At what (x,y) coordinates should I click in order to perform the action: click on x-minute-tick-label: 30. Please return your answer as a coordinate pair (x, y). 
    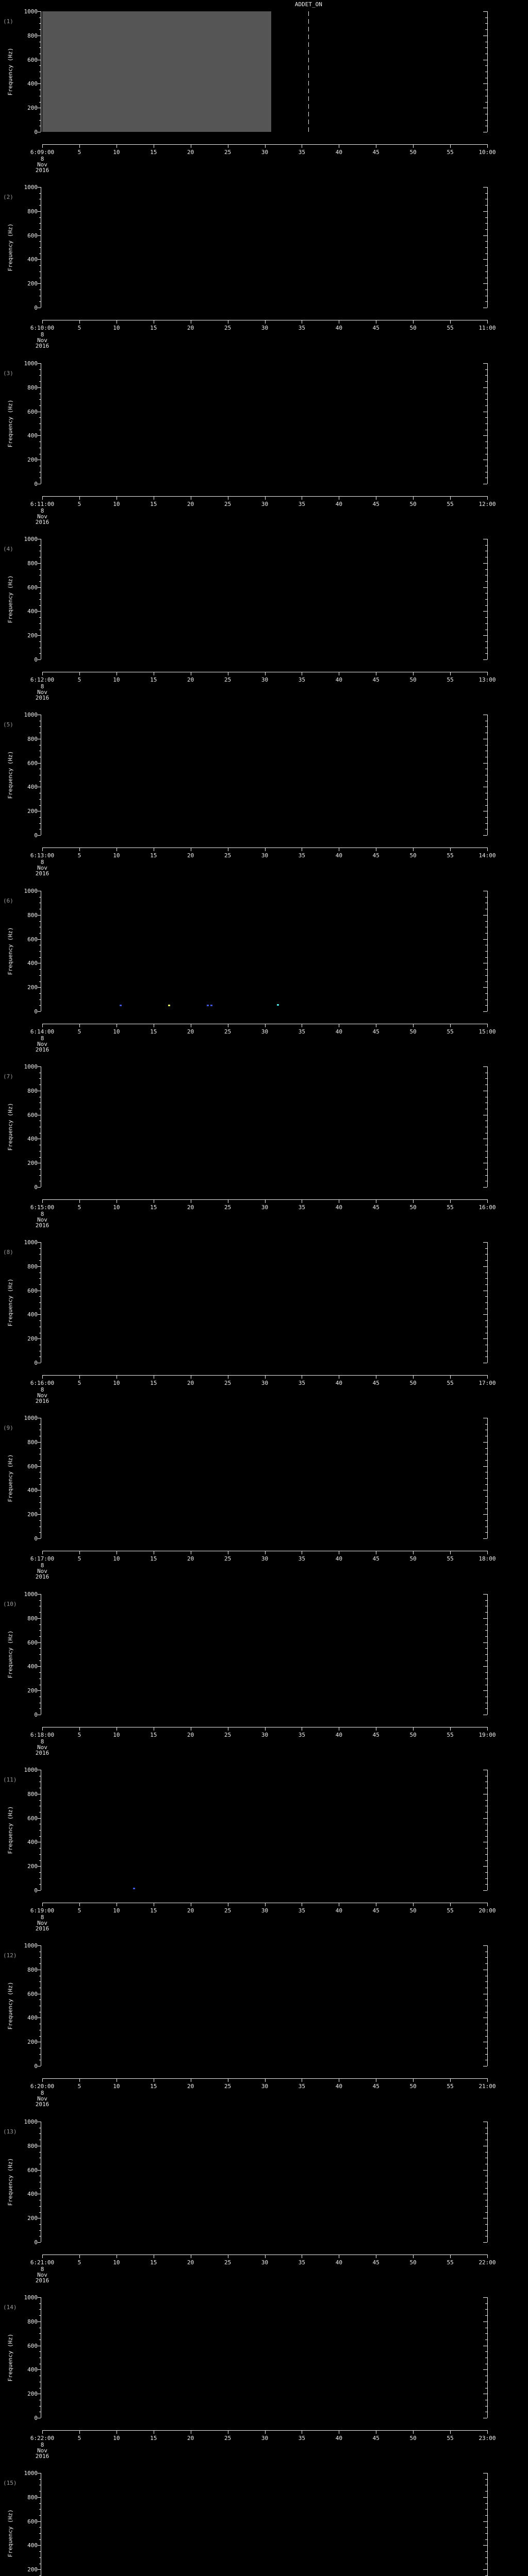
    Looking at the image, I should click on (265, 1735).